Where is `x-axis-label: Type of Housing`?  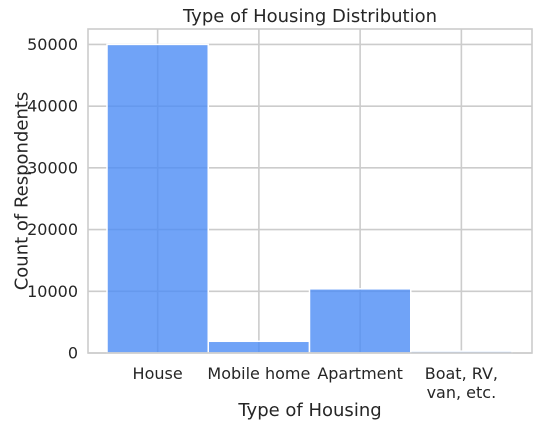
x-axis-label: Type of Housing is located at coordinates (309, 410).